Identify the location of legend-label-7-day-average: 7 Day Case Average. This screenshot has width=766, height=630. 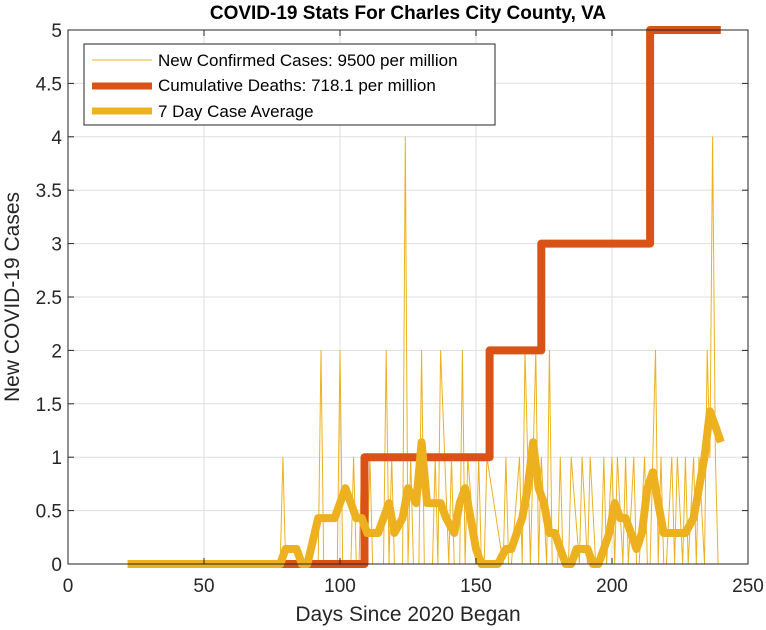
(236, 111).